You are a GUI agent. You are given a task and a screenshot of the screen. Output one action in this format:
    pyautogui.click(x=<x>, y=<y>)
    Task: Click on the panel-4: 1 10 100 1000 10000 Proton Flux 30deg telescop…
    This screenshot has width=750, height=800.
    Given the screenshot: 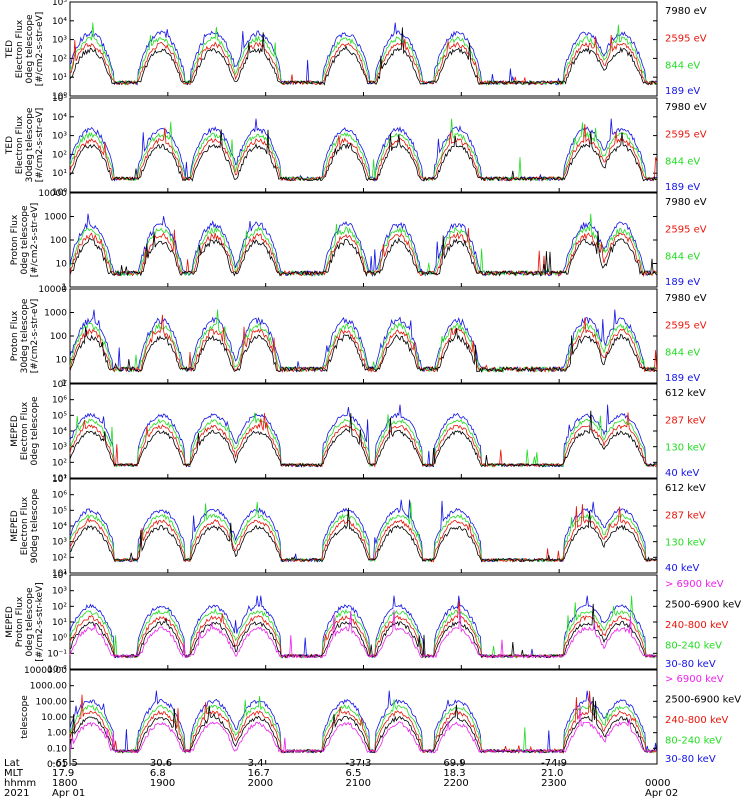 What is the action you would take?
    pyautogui.click(x=358, y=337)
    